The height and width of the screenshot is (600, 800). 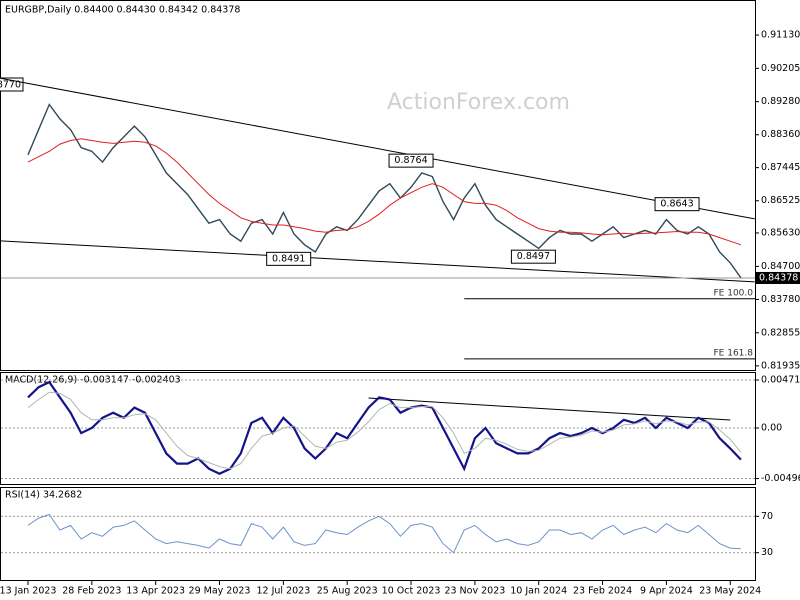 I want to click on corner-label: 0.8770, so click(x=10, y=85).